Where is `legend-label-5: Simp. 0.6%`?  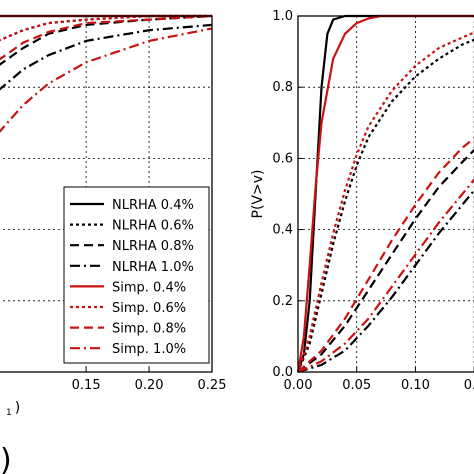 legend-label-5: Simp. 0.6% is located at coordinates (149, 308).